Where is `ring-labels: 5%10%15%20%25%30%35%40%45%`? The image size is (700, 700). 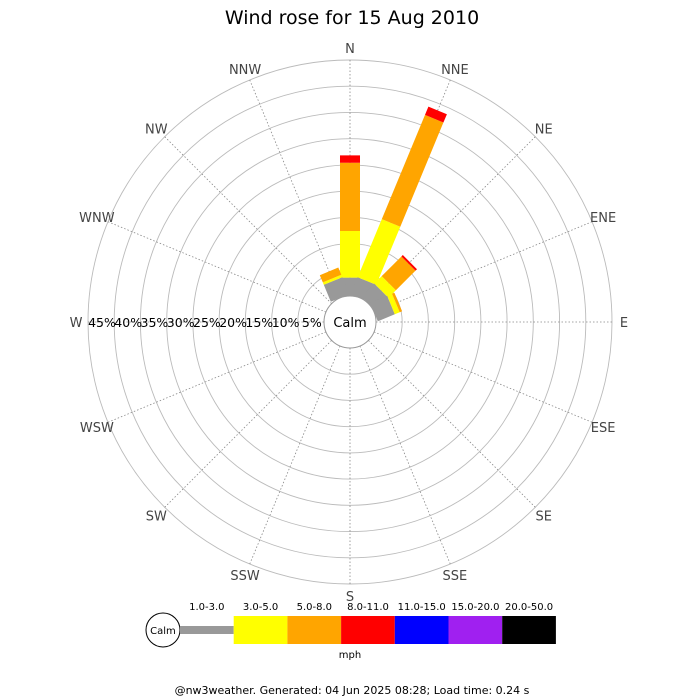
ring-labels: 5%10%15%20%25%30%35%40%45% is located at coordinates (205, 322).